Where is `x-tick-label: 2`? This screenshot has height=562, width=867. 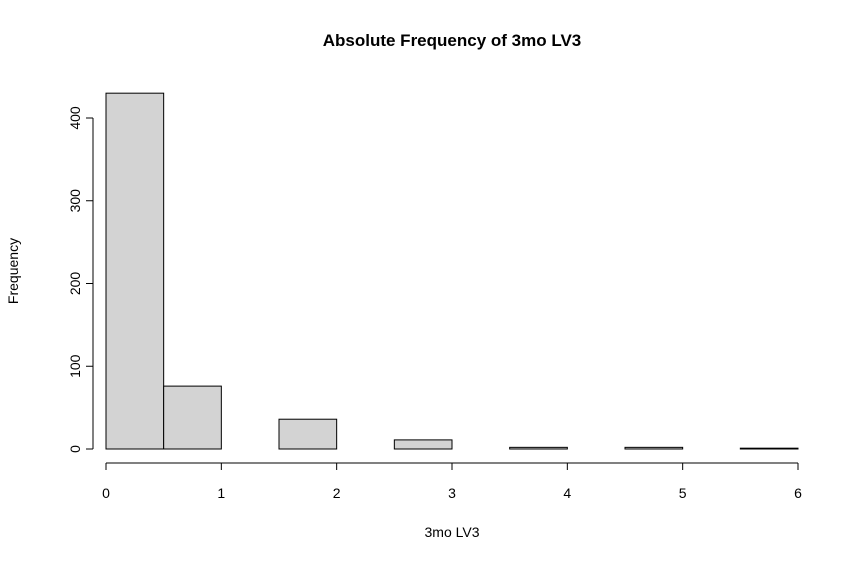 x-tick-label: 2 is located at coordinates (337, 493).